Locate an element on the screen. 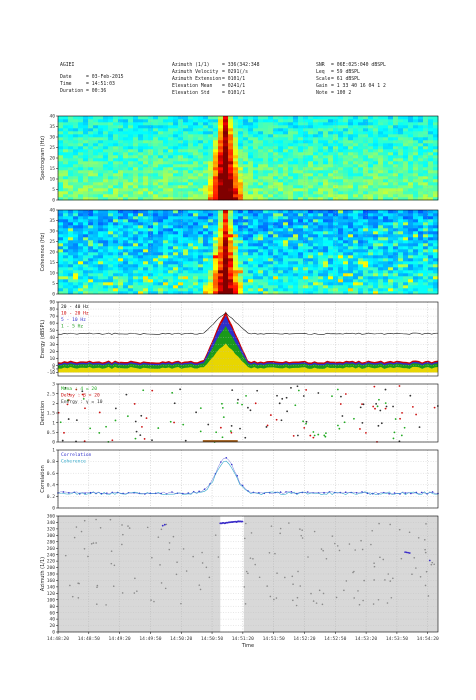 The image size is (476, 700). legend-entry: 20 - 40 Hz is located at coordinates (75, 307).